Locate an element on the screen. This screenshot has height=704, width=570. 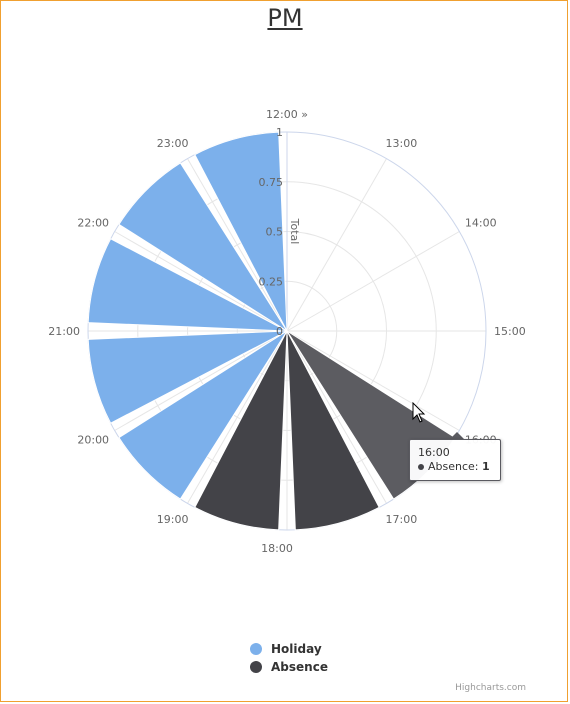
y-tick-label-0: 0 is located at coordinates (279, 331).